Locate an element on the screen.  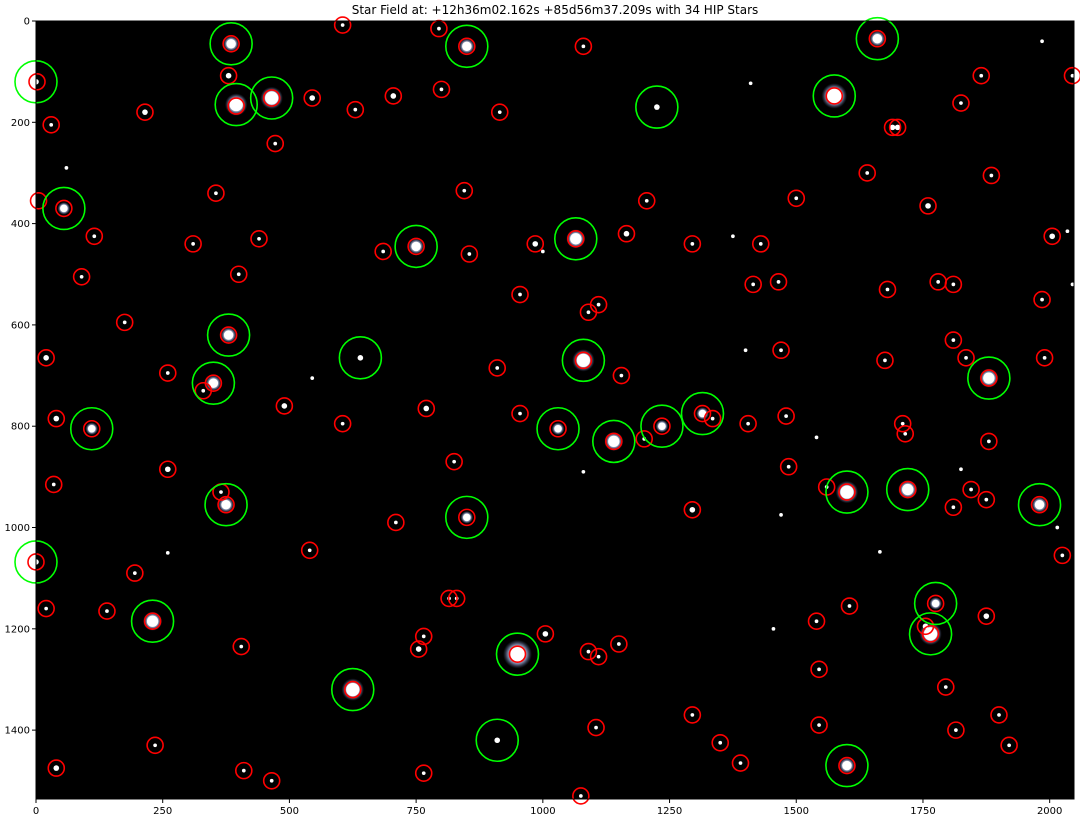
x-tick-label: 1250 is located at coordinates (669, 811).